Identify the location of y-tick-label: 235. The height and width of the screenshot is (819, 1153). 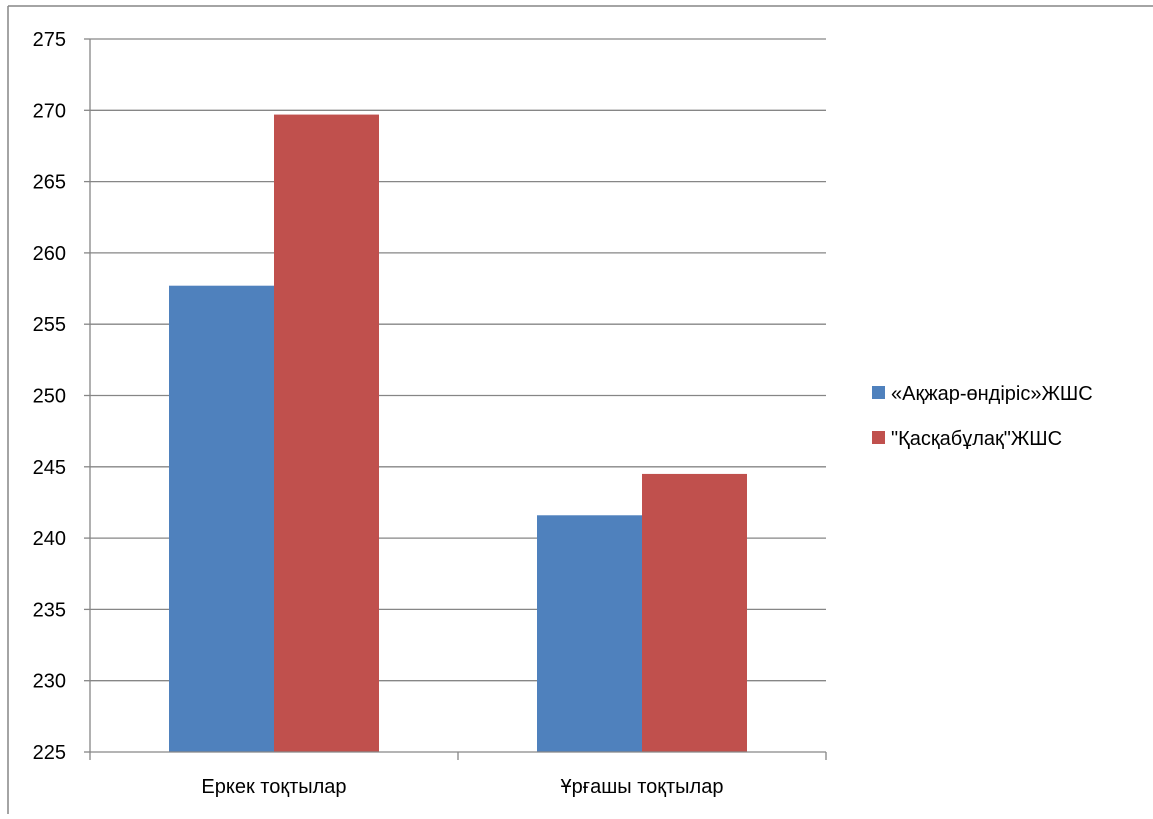
(49, 610).